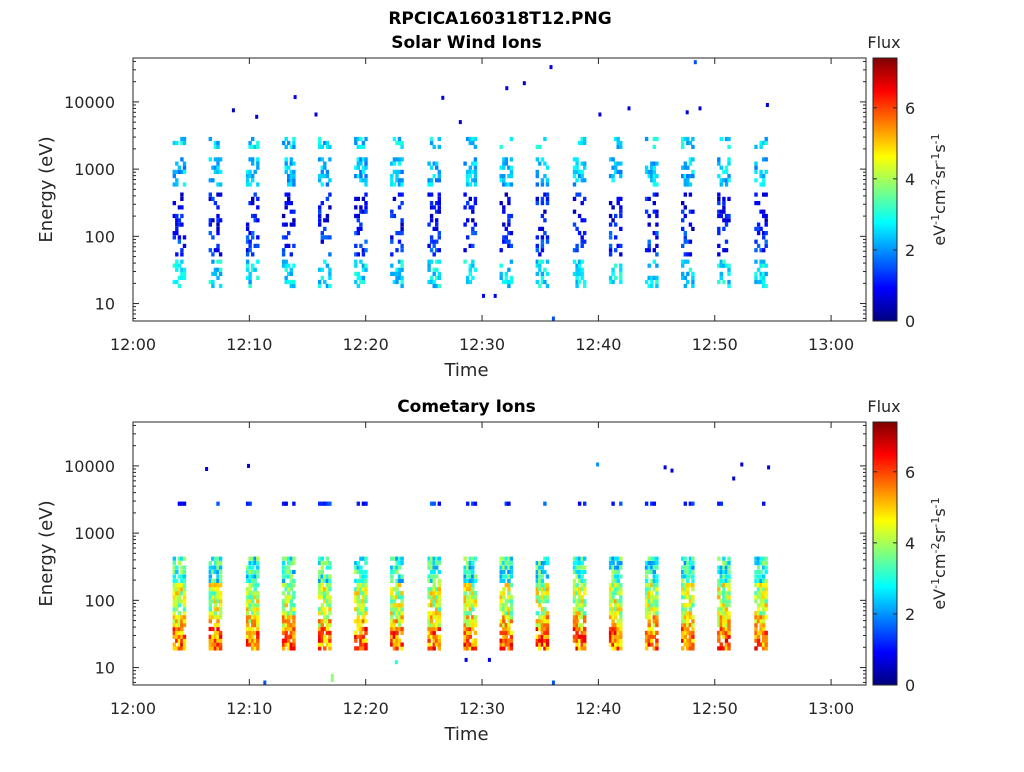  Describe the element at coordinates (99, 236) in the screenshot. I see `y-tick-label: 100` at that location.